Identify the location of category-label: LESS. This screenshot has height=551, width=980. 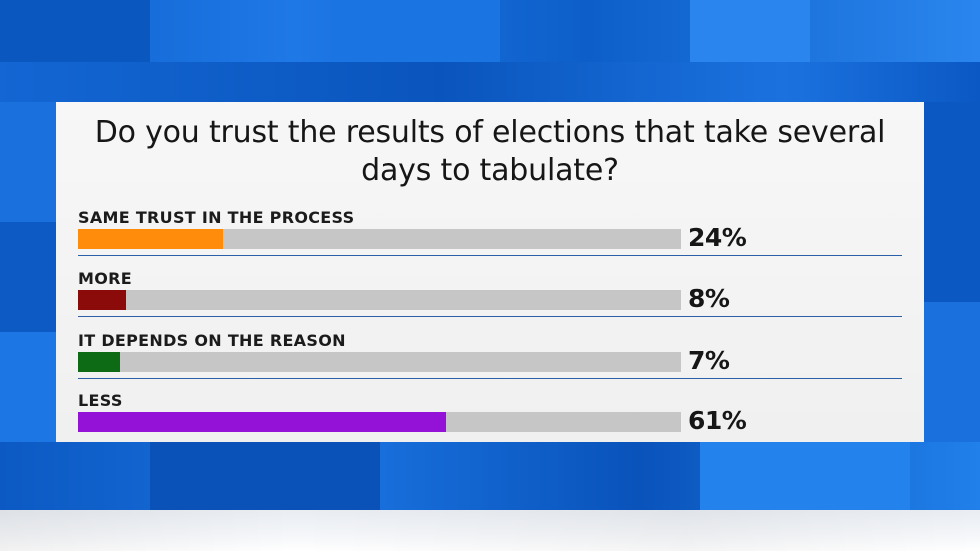
(100, 400).